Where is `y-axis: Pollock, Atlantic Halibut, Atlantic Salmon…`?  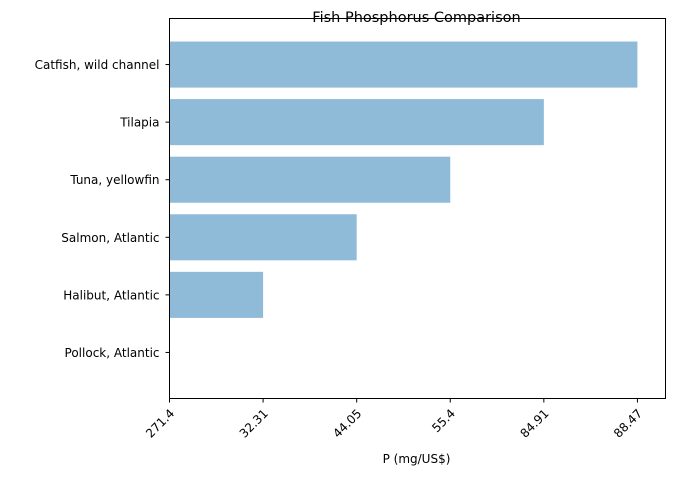
y-axis: Pollock, Atlantic Halibut, Atlantic Salmon… is located at coordinates (102, 209).